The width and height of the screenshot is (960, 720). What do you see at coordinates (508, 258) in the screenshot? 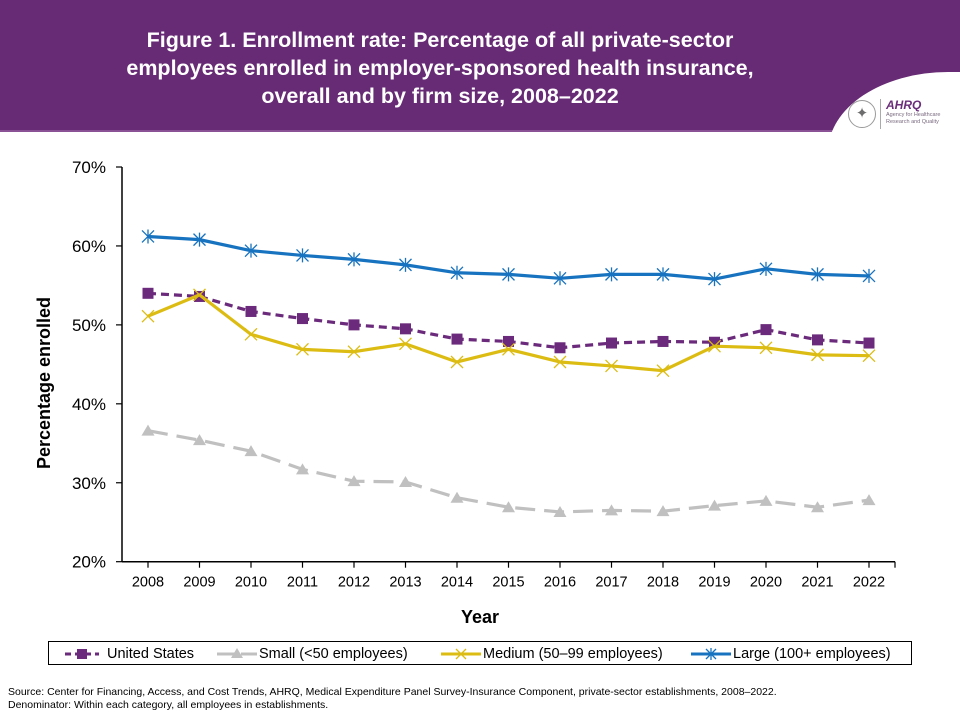
I see `series-large-100-employees` at bounding box center [508, 258].